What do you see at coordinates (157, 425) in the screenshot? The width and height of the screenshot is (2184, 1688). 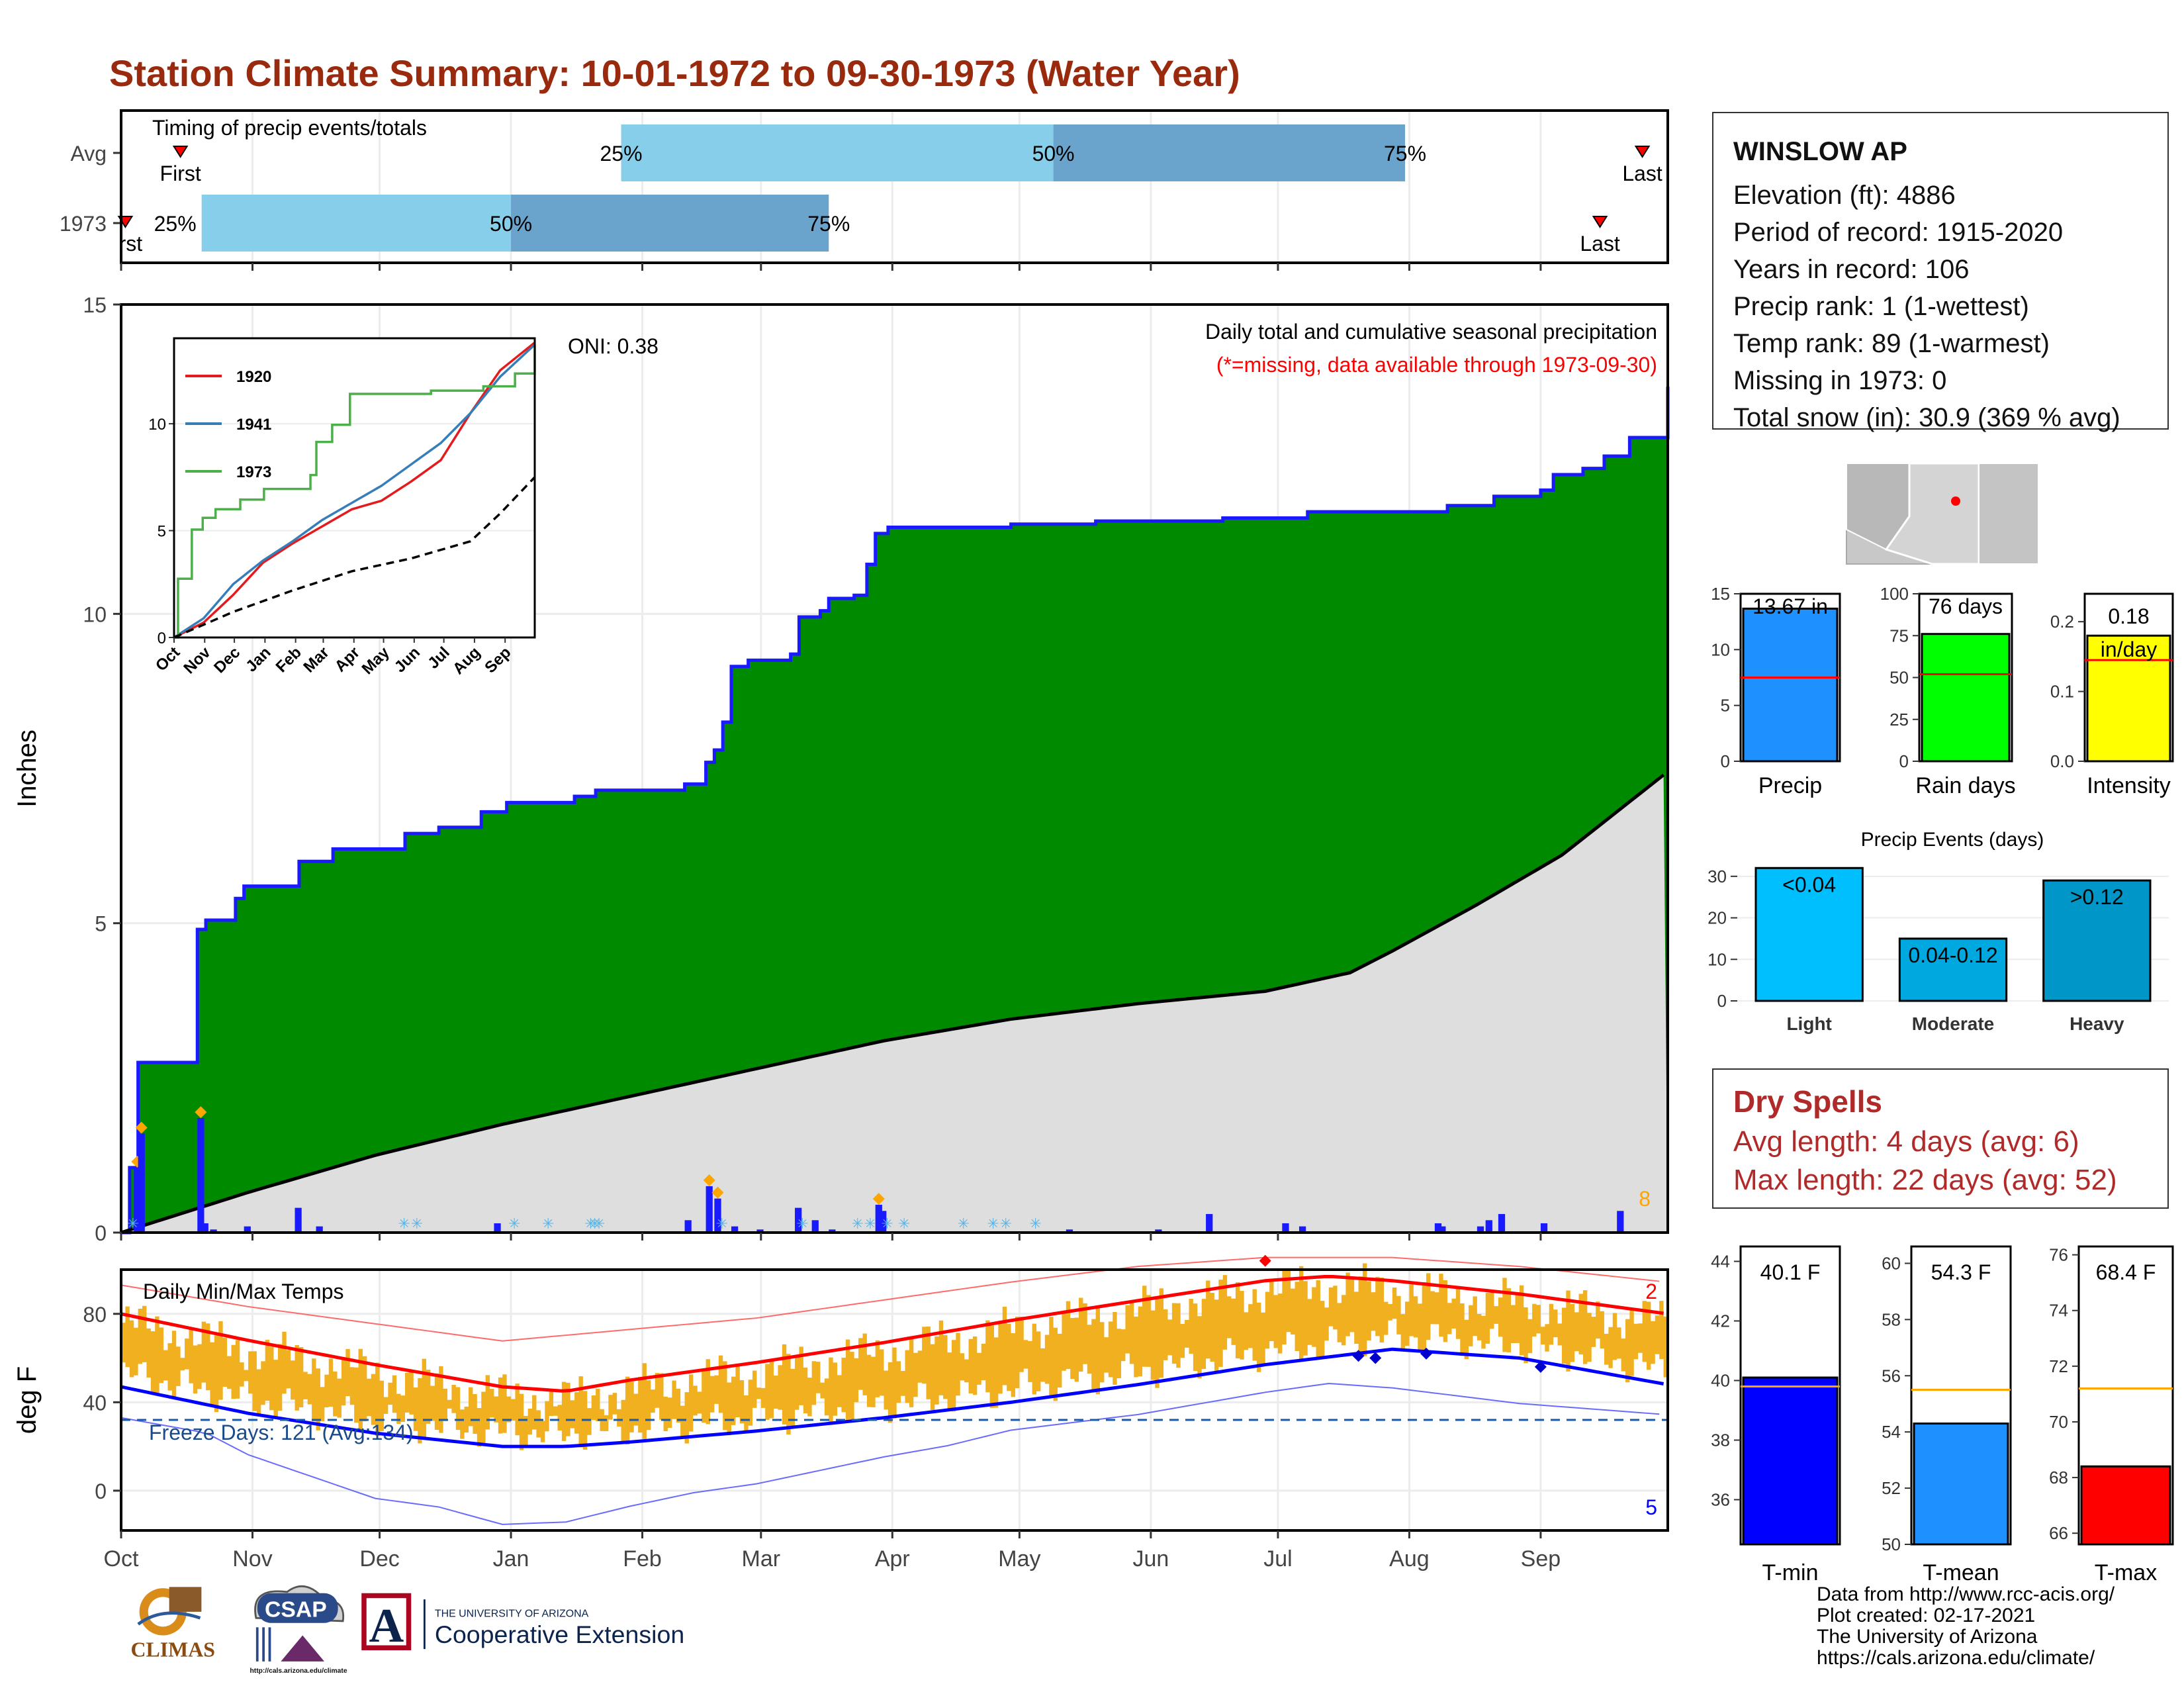 I see `inset-y-tick-label: 10` at bounding box center [157, 425].